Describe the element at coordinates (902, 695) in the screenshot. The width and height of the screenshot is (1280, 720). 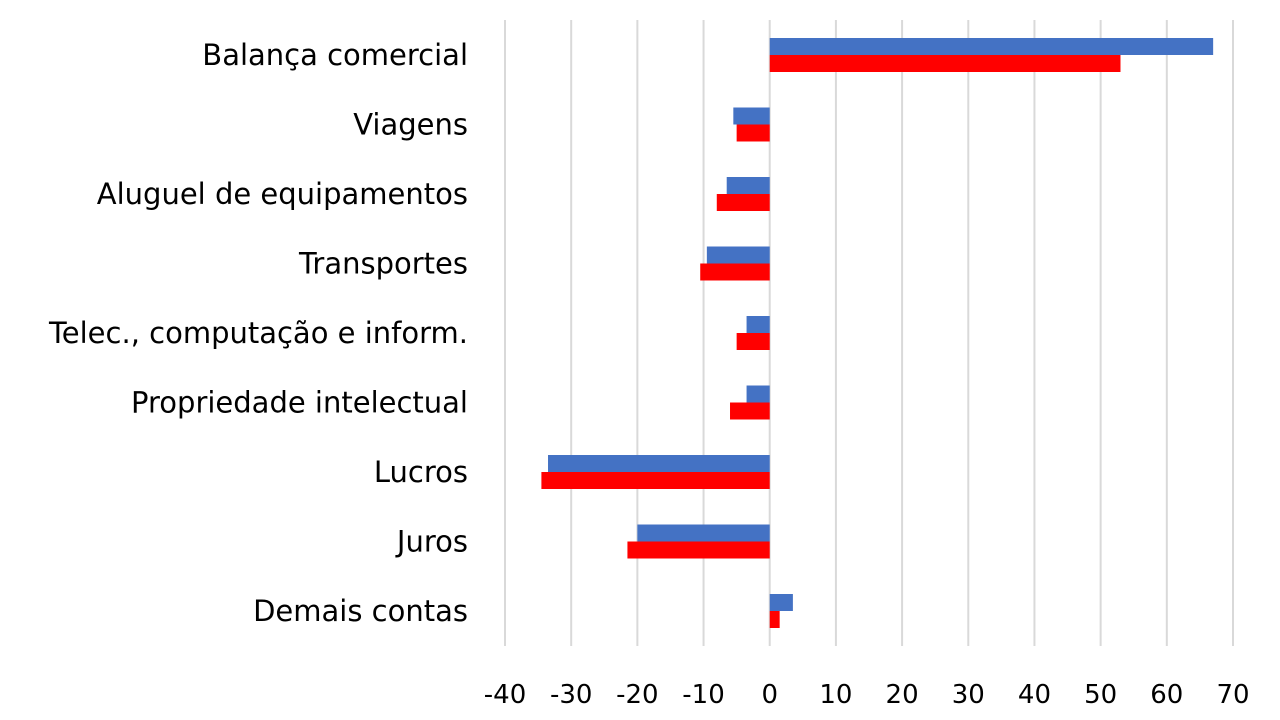
I see `x-tick-label: 20` at that location.